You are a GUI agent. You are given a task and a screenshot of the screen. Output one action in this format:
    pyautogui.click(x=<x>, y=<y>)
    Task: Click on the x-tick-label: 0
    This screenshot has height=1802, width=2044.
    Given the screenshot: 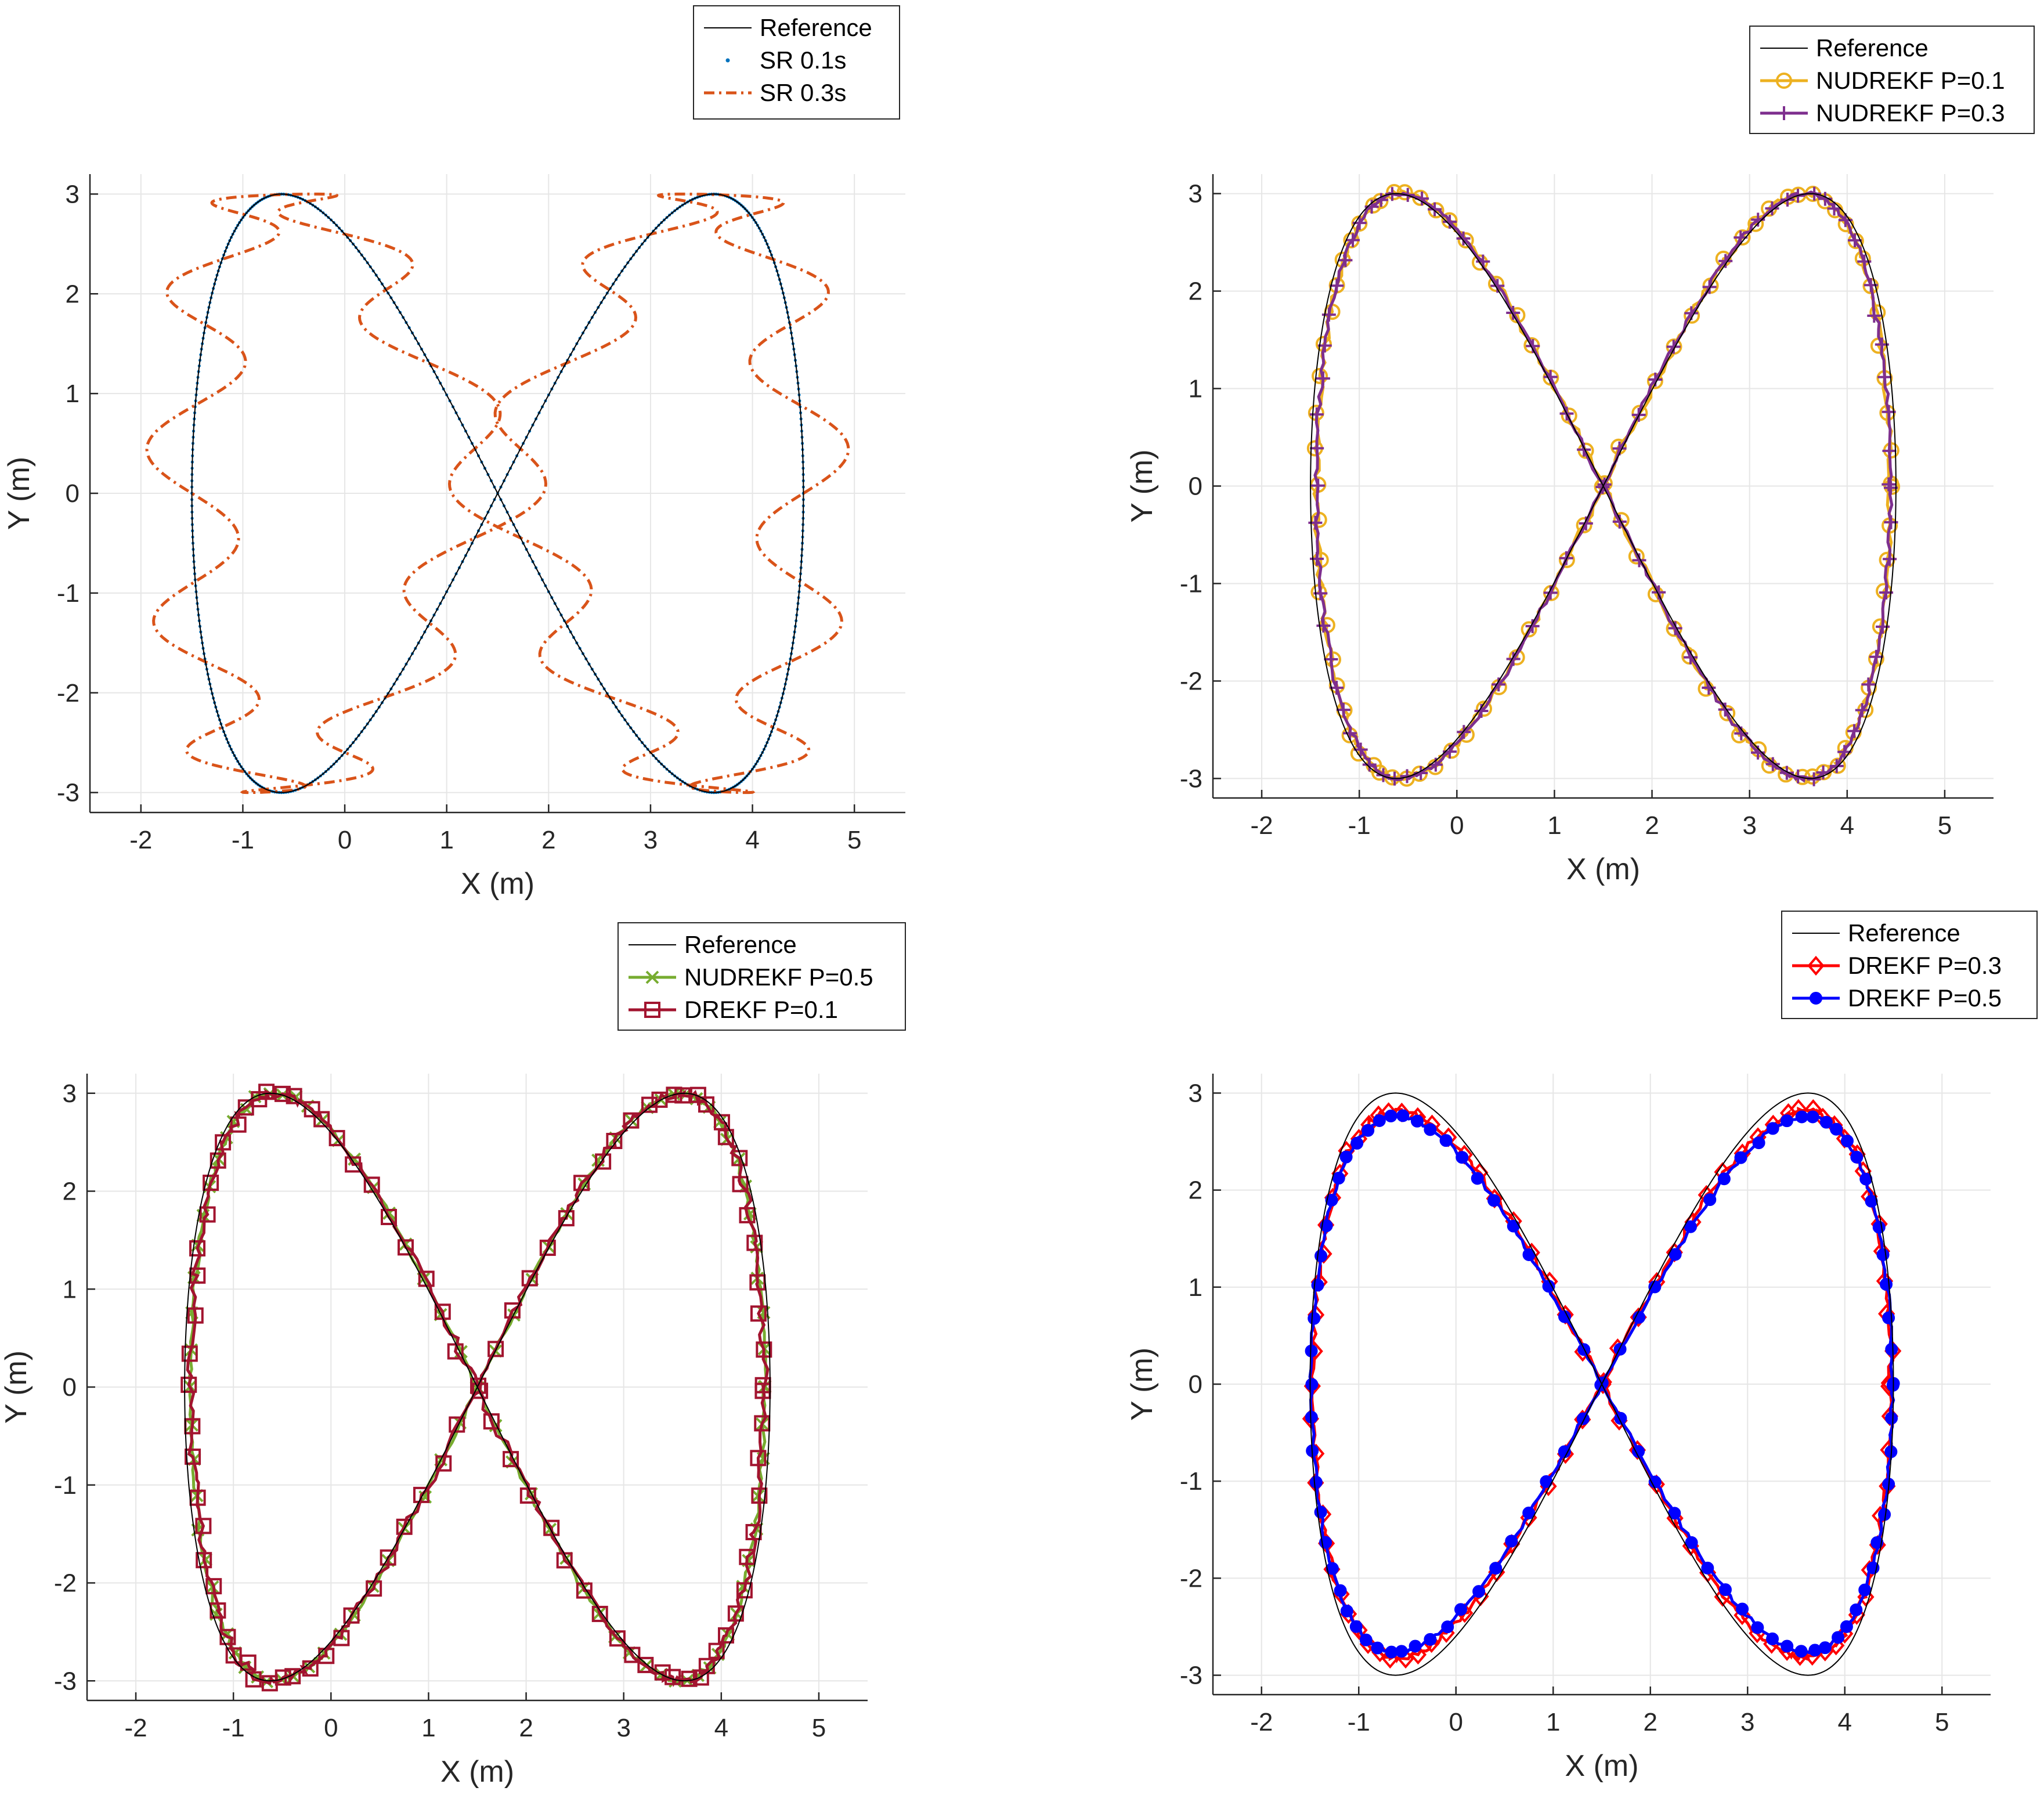 What is the action you would take?
    pyautogui.click(x=331, y=1728)
    